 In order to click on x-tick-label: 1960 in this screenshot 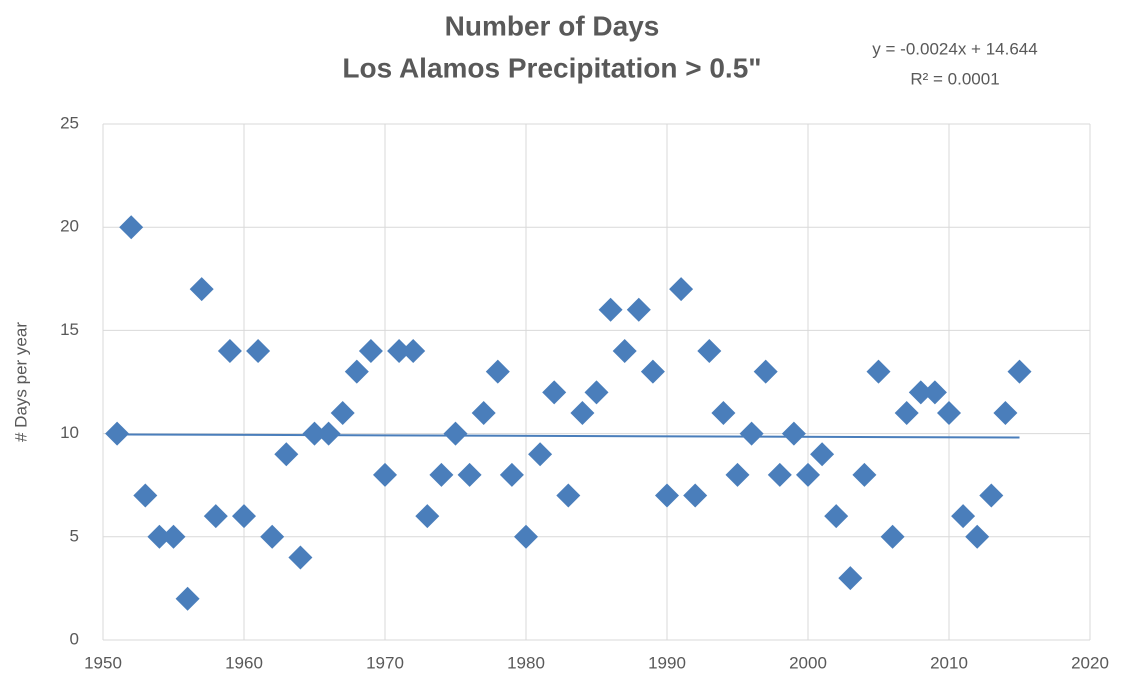, I will do `click(244, 662)`.